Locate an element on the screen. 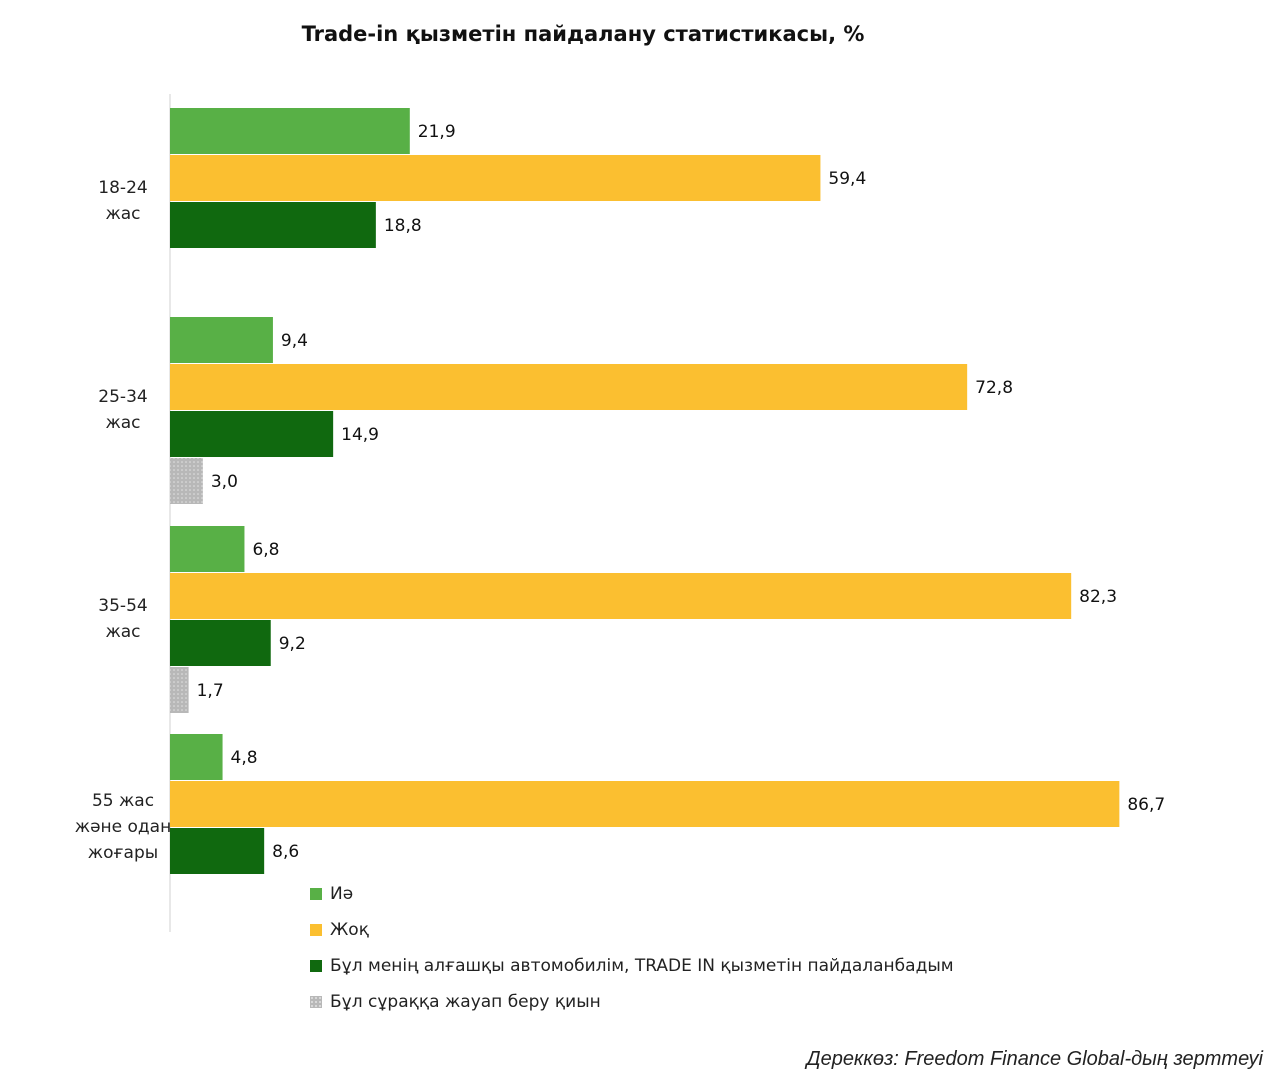  value-label: 9,4 is located at coordinates (294, 341).